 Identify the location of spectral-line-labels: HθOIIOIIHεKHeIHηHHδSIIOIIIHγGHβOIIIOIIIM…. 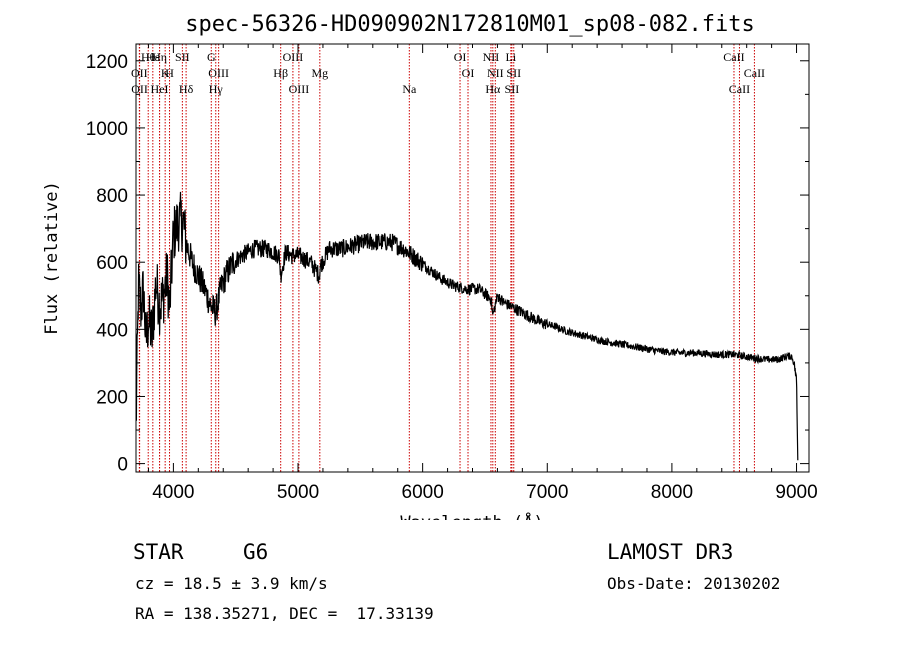
(448, 73).